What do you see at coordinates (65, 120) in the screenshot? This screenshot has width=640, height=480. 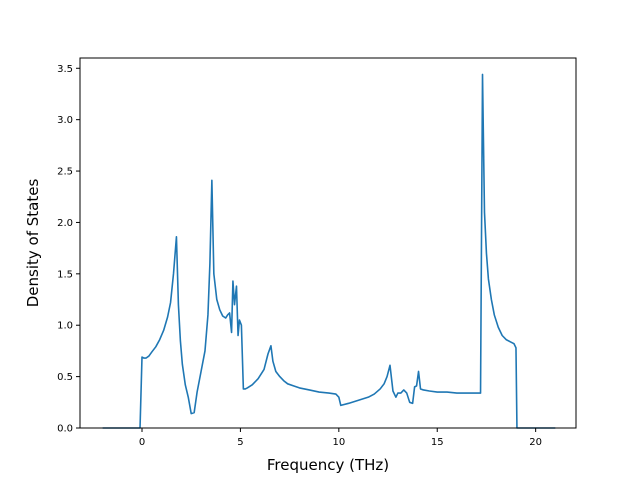 I see `y-tick-label: 3.0` at bounding box center [65, 120].